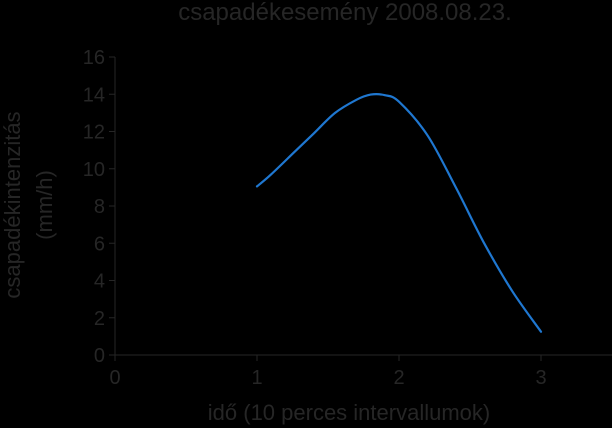  What do you see at coordinates (114, 378) in the screenshot?
I see `x-tick-label: 0` at bounding box center [114, 378].